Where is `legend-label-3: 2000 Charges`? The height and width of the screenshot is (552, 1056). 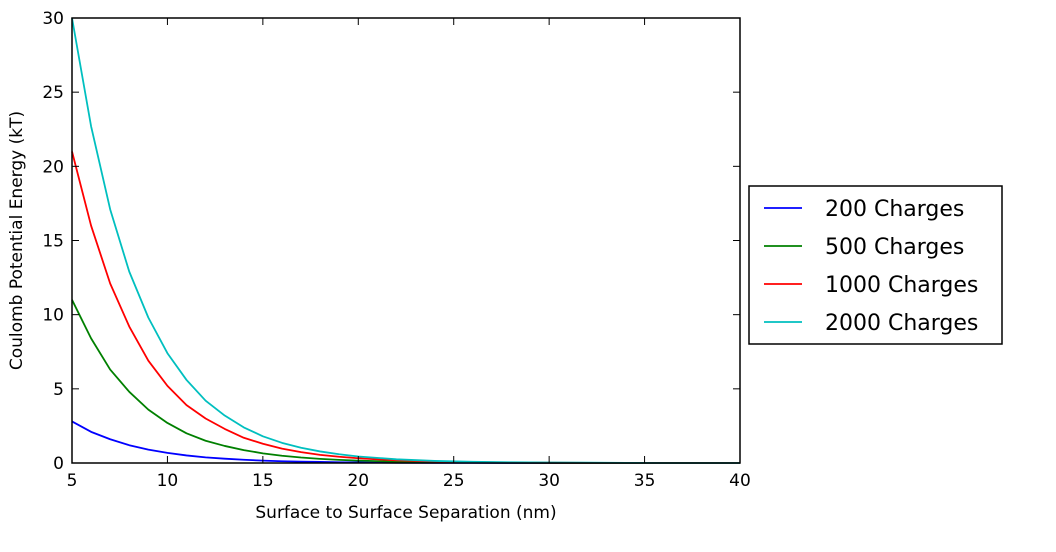
legend-label-3: 2000 Charges is located at coordinates (901, 323).